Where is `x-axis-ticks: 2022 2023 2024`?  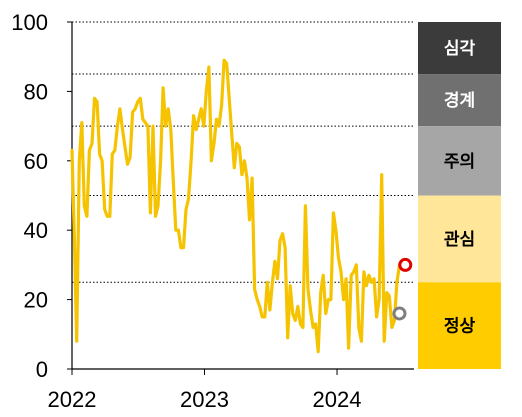 x-axis-ticks: 2022 2023 2024 is located at coordinates (205, 390).